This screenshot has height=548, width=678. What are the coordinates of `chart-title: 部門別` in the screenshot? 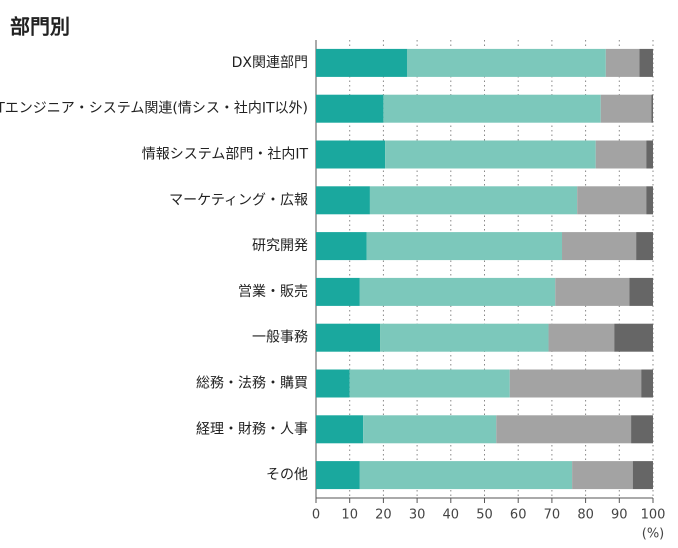 It's located at (40, 27).